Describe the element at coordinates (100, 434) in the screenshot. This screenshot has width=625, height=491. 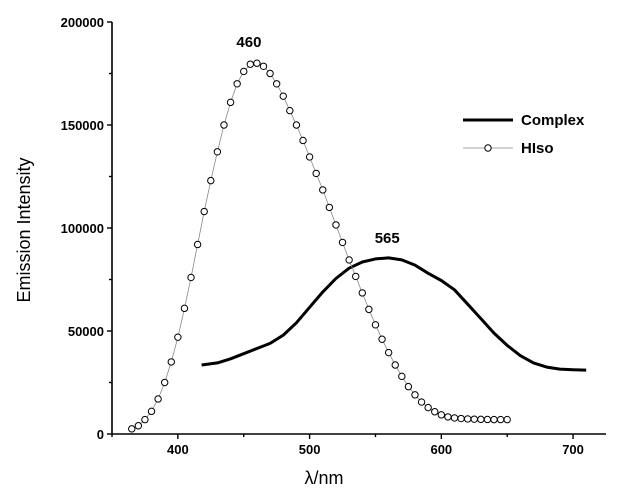
I see `y-tick-label: 0` at that location.